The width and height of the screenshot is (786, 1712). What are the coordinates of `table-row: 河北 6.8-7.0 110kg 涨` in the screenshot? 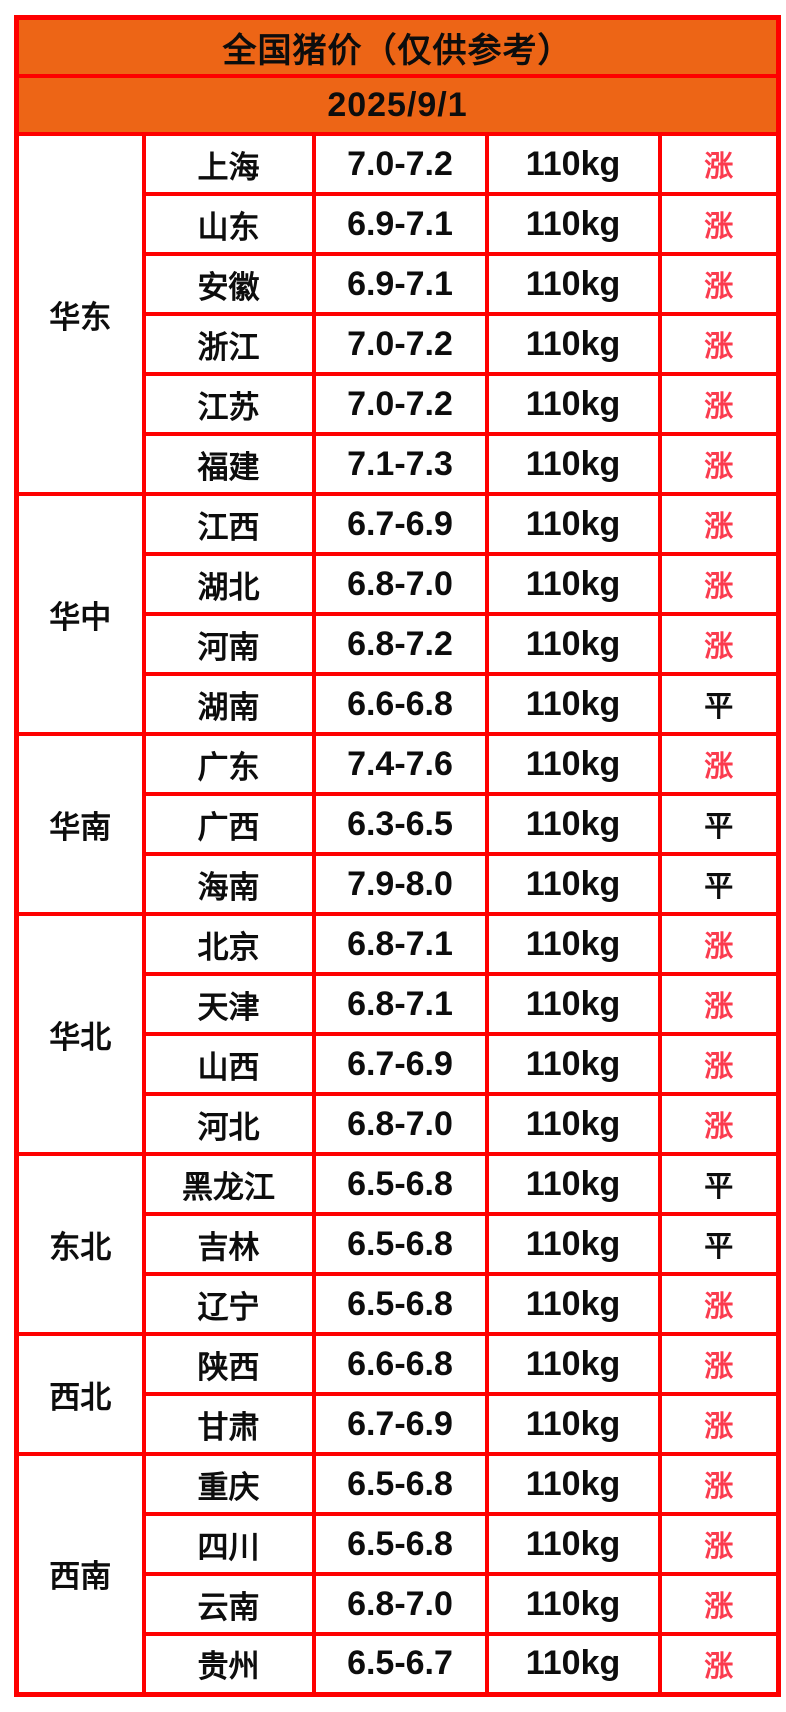 It's located at (399, 1124).